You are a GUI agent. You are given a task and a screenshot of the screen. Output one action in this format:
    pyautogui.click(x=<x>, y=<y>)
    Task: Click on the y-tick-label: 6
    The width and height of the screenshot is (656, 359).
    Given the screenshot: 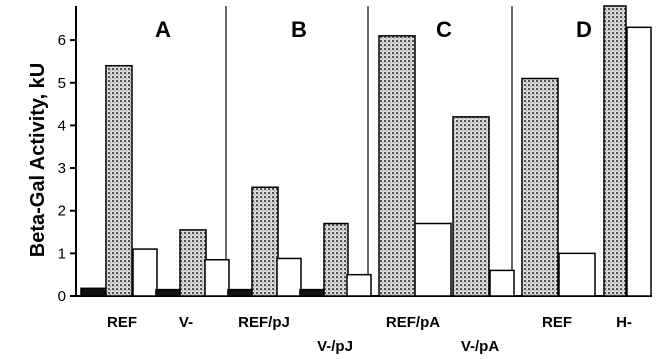 What is the action you would take?
    pyautogui.click(x=62, y=40)
    